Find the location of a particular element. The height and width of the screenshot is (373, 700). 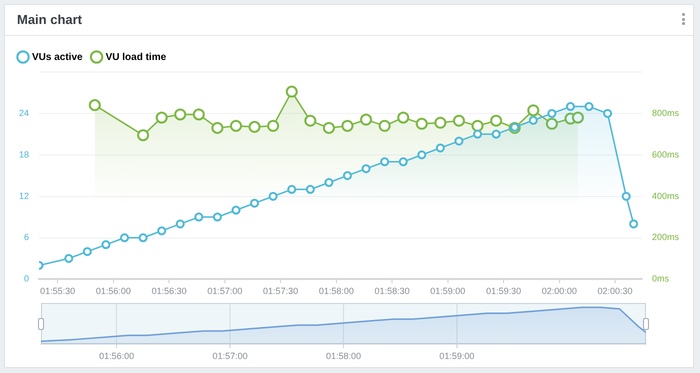

legend-label: VU load time is located at coordinates (136, 57).